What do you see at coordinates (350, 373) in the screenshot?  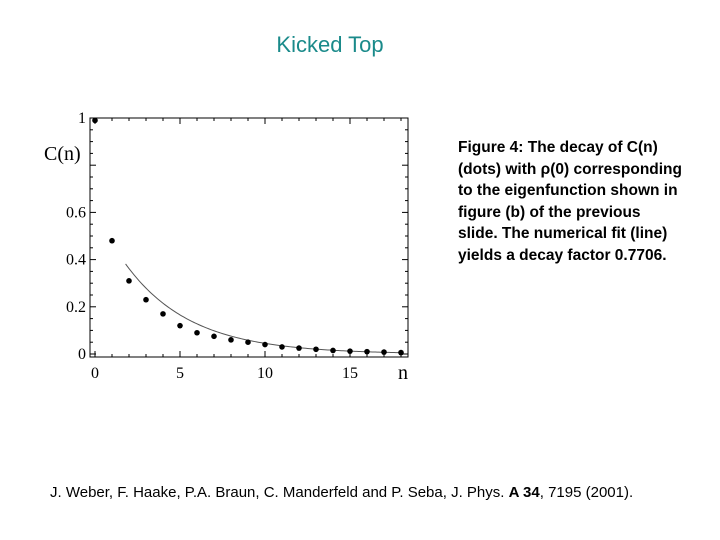 I see `x-tick-label: 15` at bounding box center [350, 373].